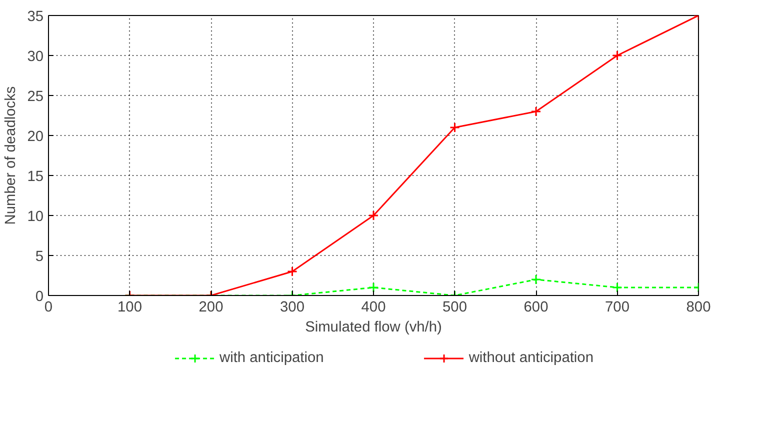 This screenshot has width=757, height=424. I want to click on y-tick-label: 35, so click(35, 17).